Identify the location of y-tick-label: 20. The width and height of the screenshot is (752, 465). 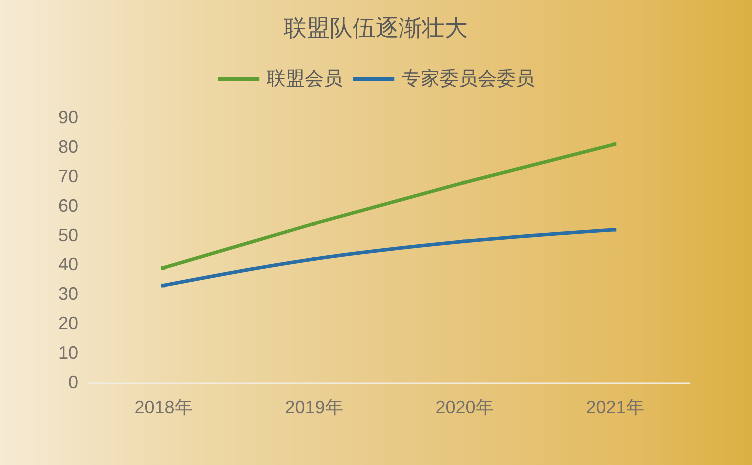
(68, 324).